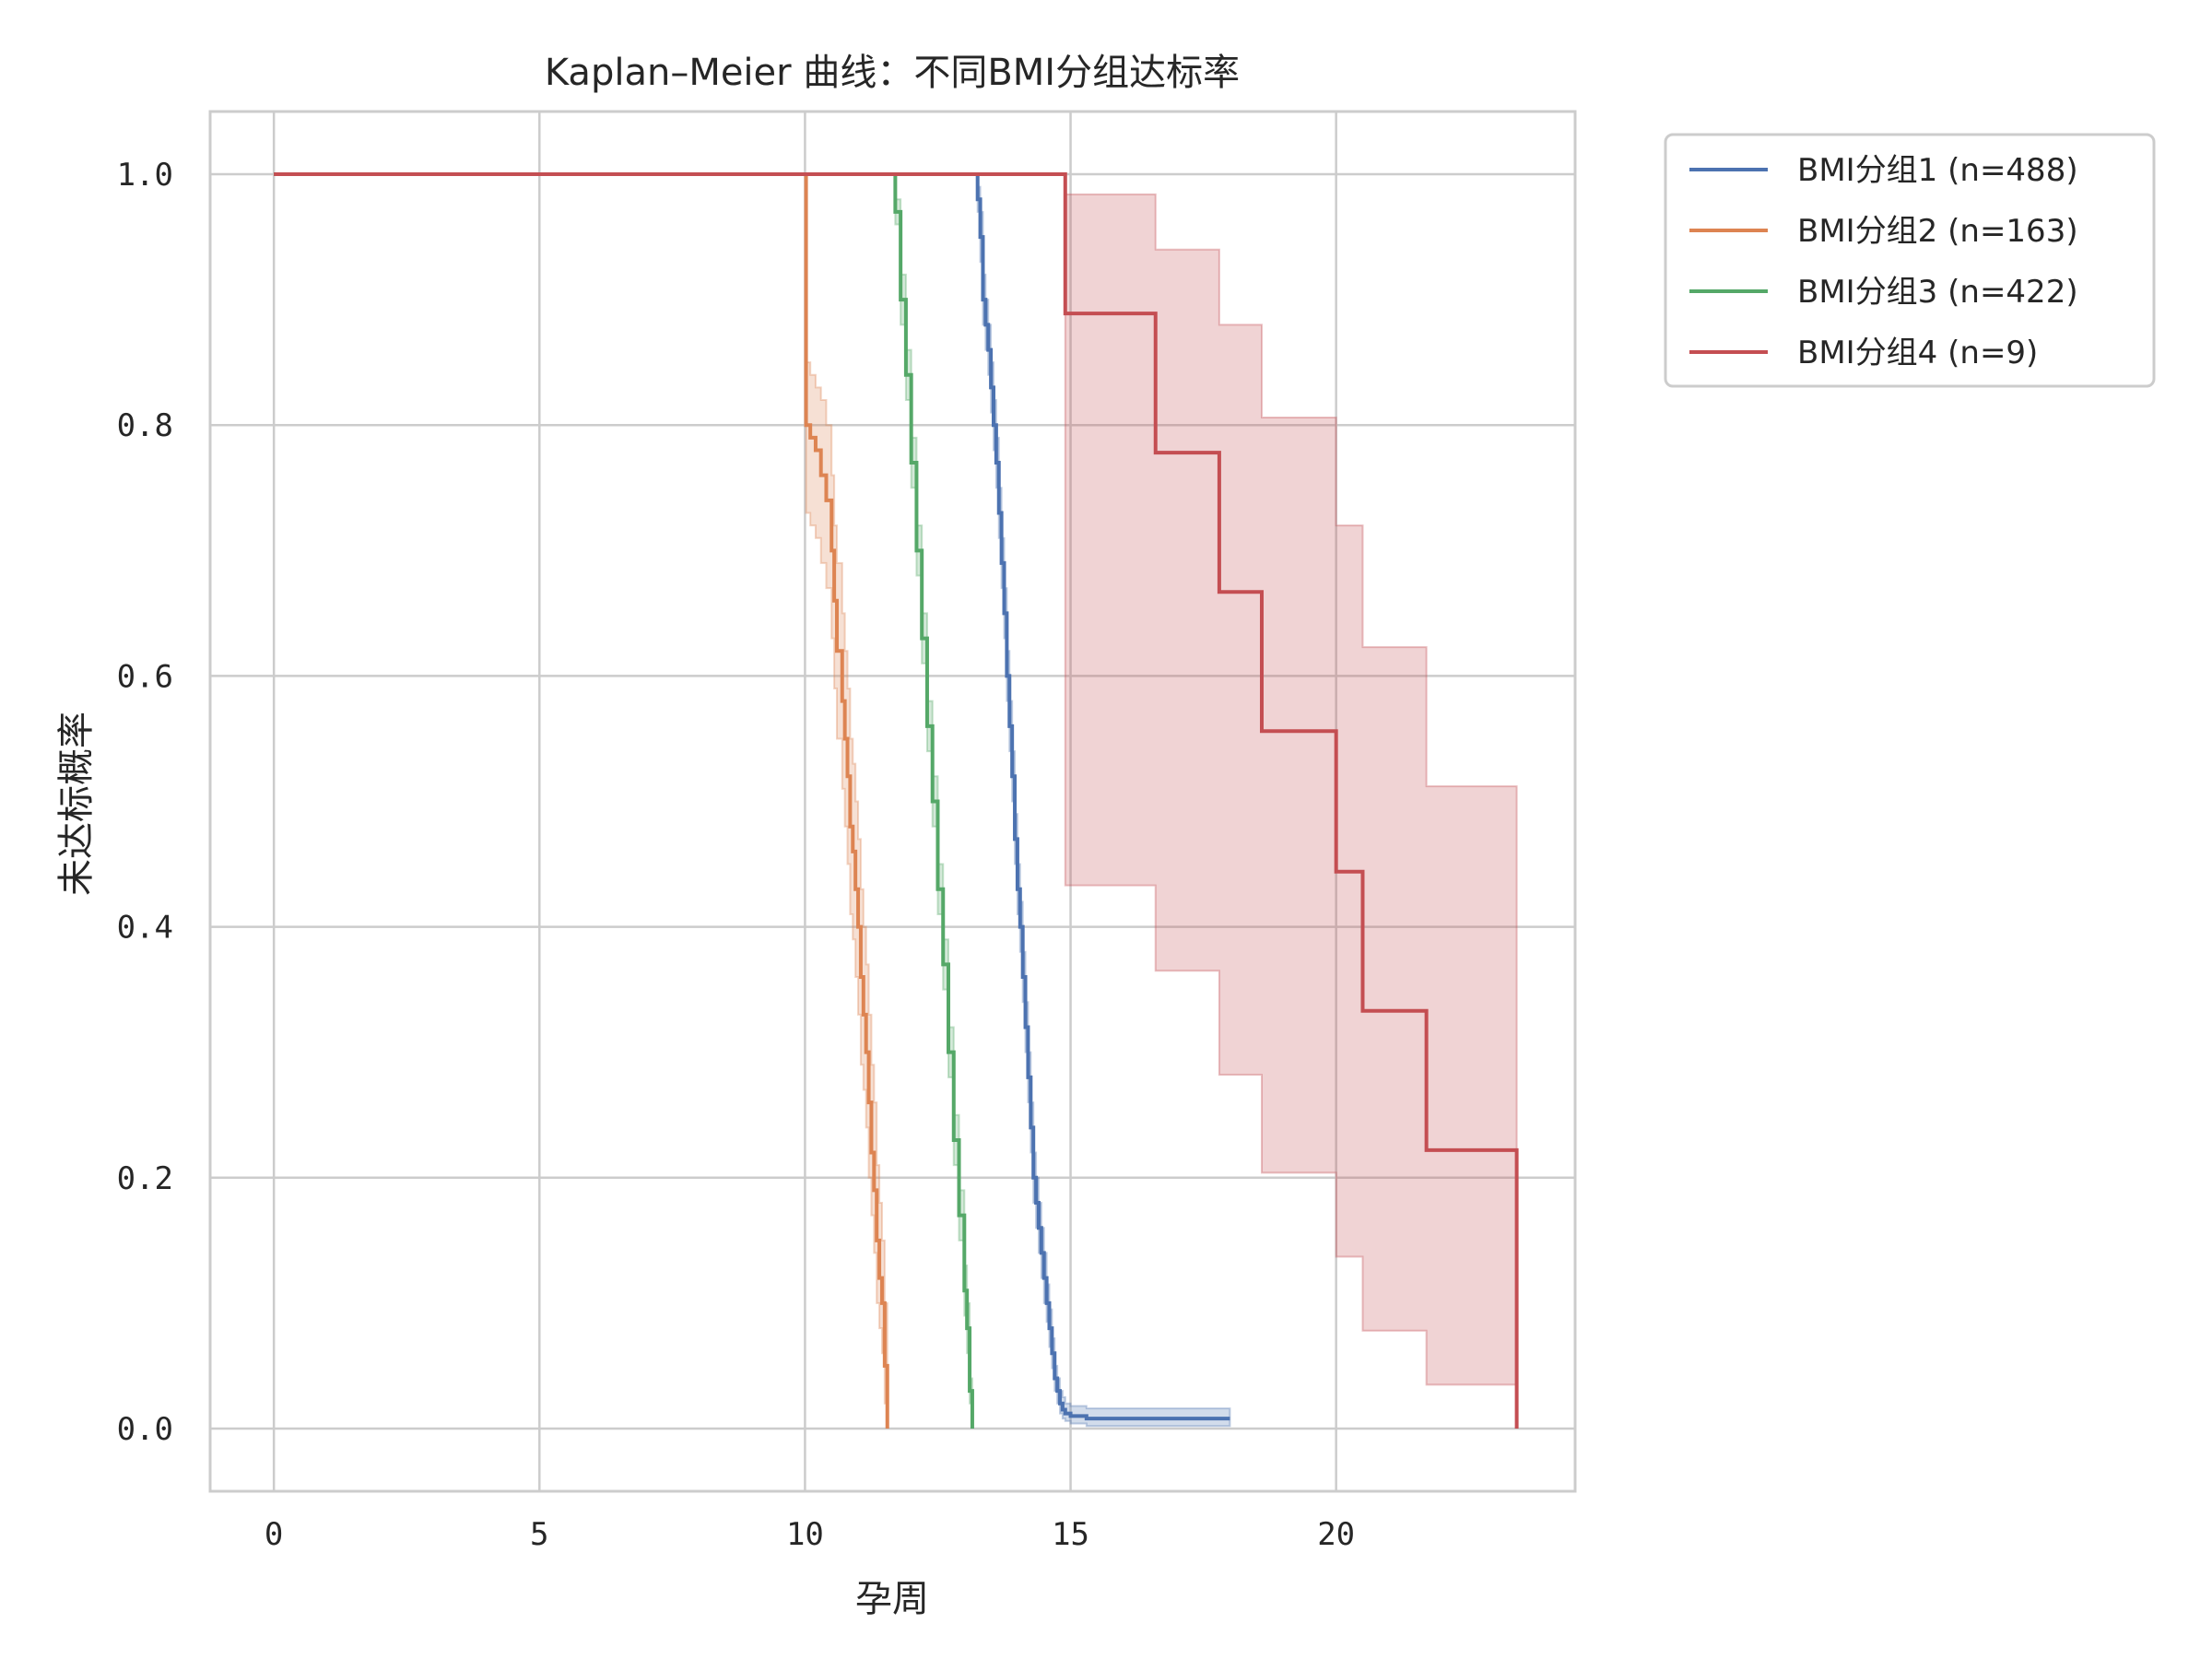 This screenshot has width=2212, height=1659. What do you see at coordinates (145, 1429) in the screenshot?
I see `y-tick-label: 0.0` at bounding box center [145, 1429].